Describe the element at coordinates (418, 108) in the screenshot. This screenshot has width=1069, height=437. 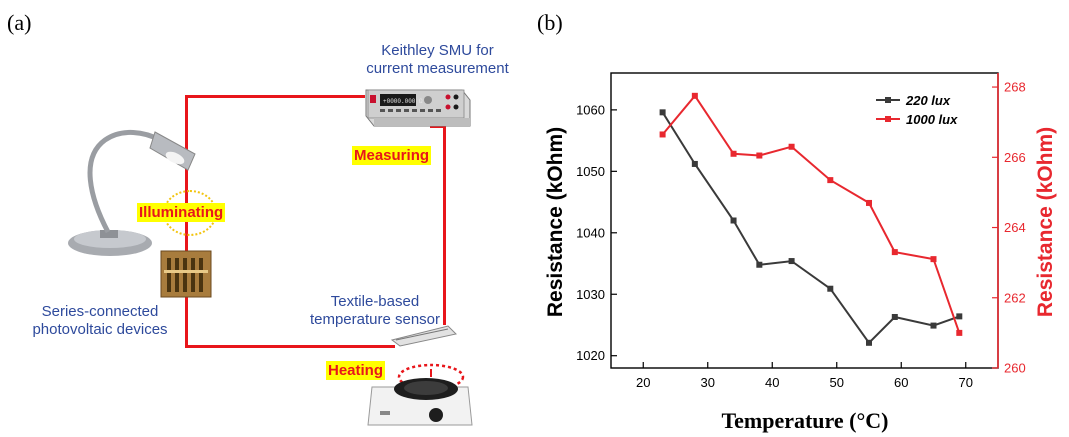
I see `keithley-smu-image: +0000.000 Ω` at that location.